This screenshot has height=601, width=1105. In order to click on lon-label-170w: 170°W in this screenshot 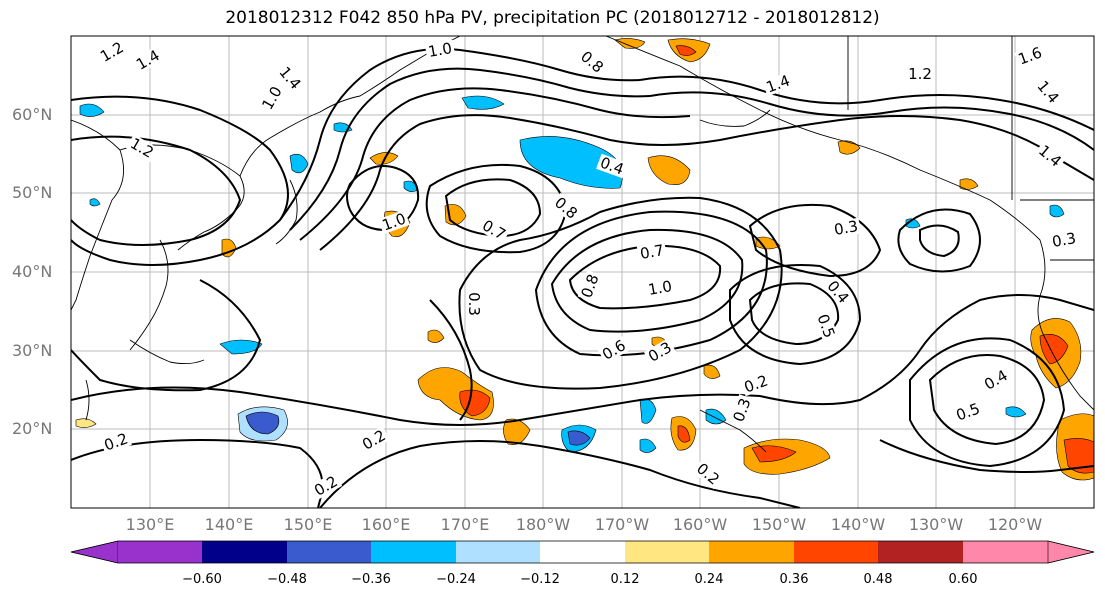, I will do `click(622, 524)`.